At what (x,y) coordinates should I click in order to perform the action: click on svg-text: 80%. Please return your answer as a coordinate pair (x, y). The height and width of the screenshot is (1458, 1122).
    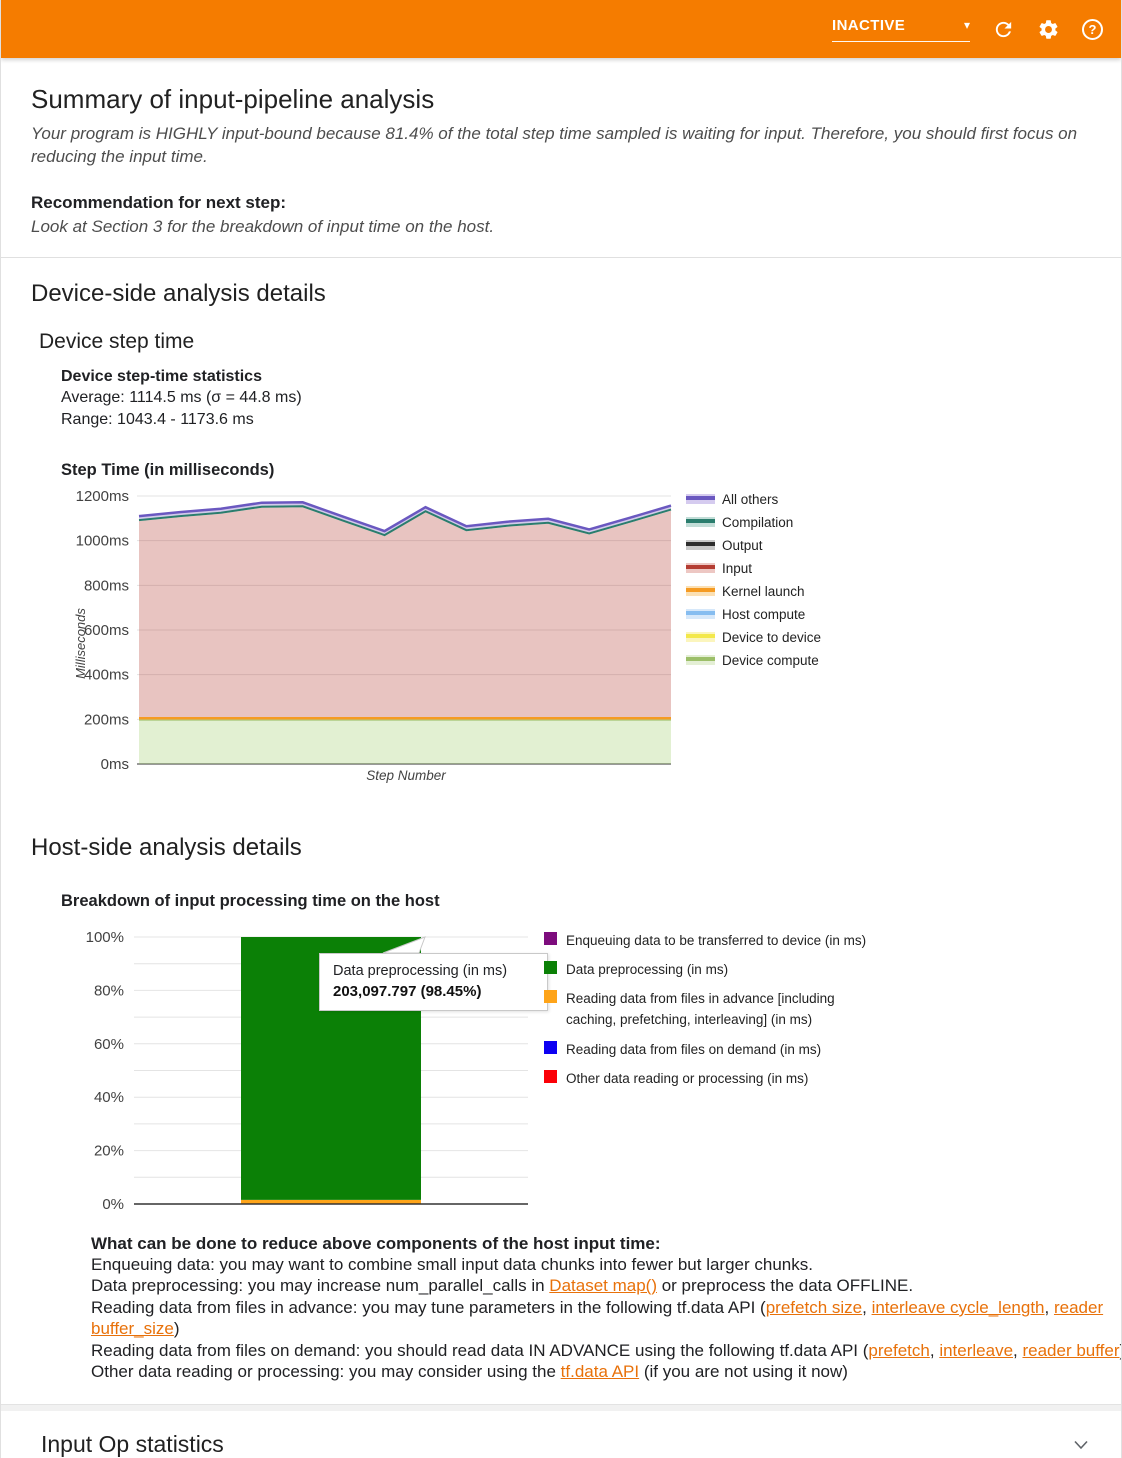
    Looking at the image, I should click on (109, 990).